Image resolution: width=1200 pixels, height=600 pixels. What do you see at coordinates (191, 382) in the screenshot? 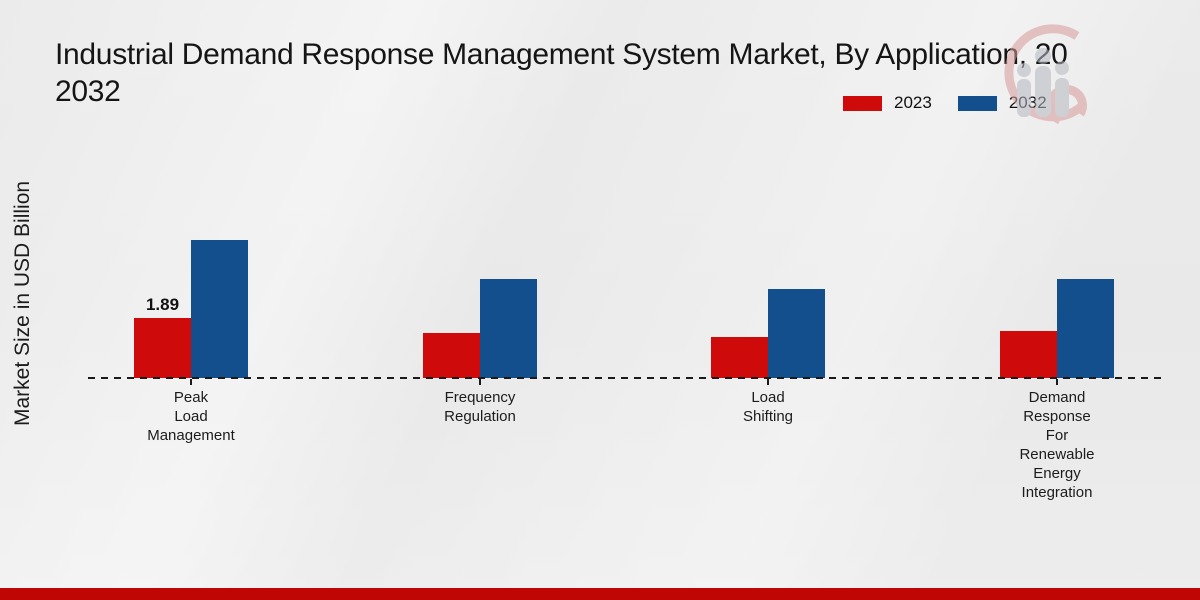
I see `x-axis-tick-peak-load-management` at bounding box center [191, 382].